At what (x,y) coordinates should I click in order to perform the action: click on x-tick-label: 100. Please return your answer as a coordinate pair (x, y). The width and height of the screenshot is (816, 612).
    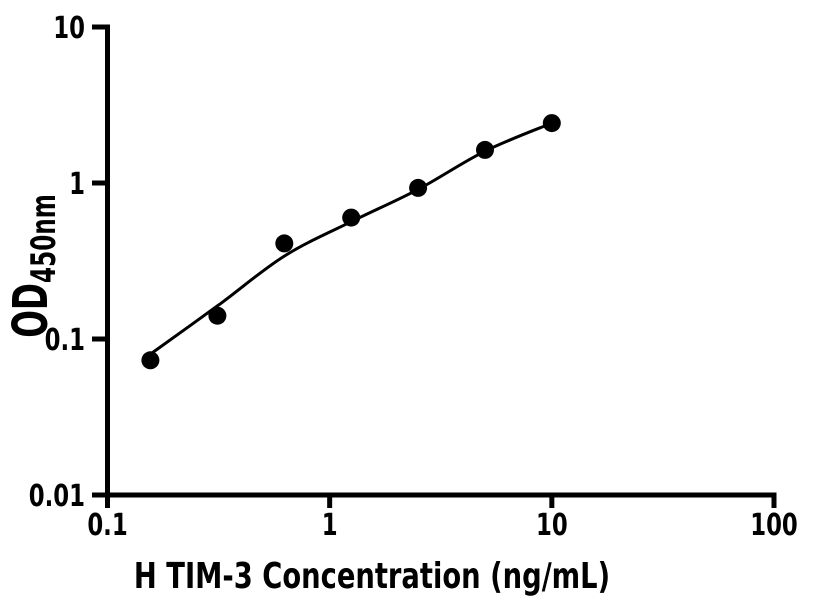
    Looking at the image, I should click on (774, 525).